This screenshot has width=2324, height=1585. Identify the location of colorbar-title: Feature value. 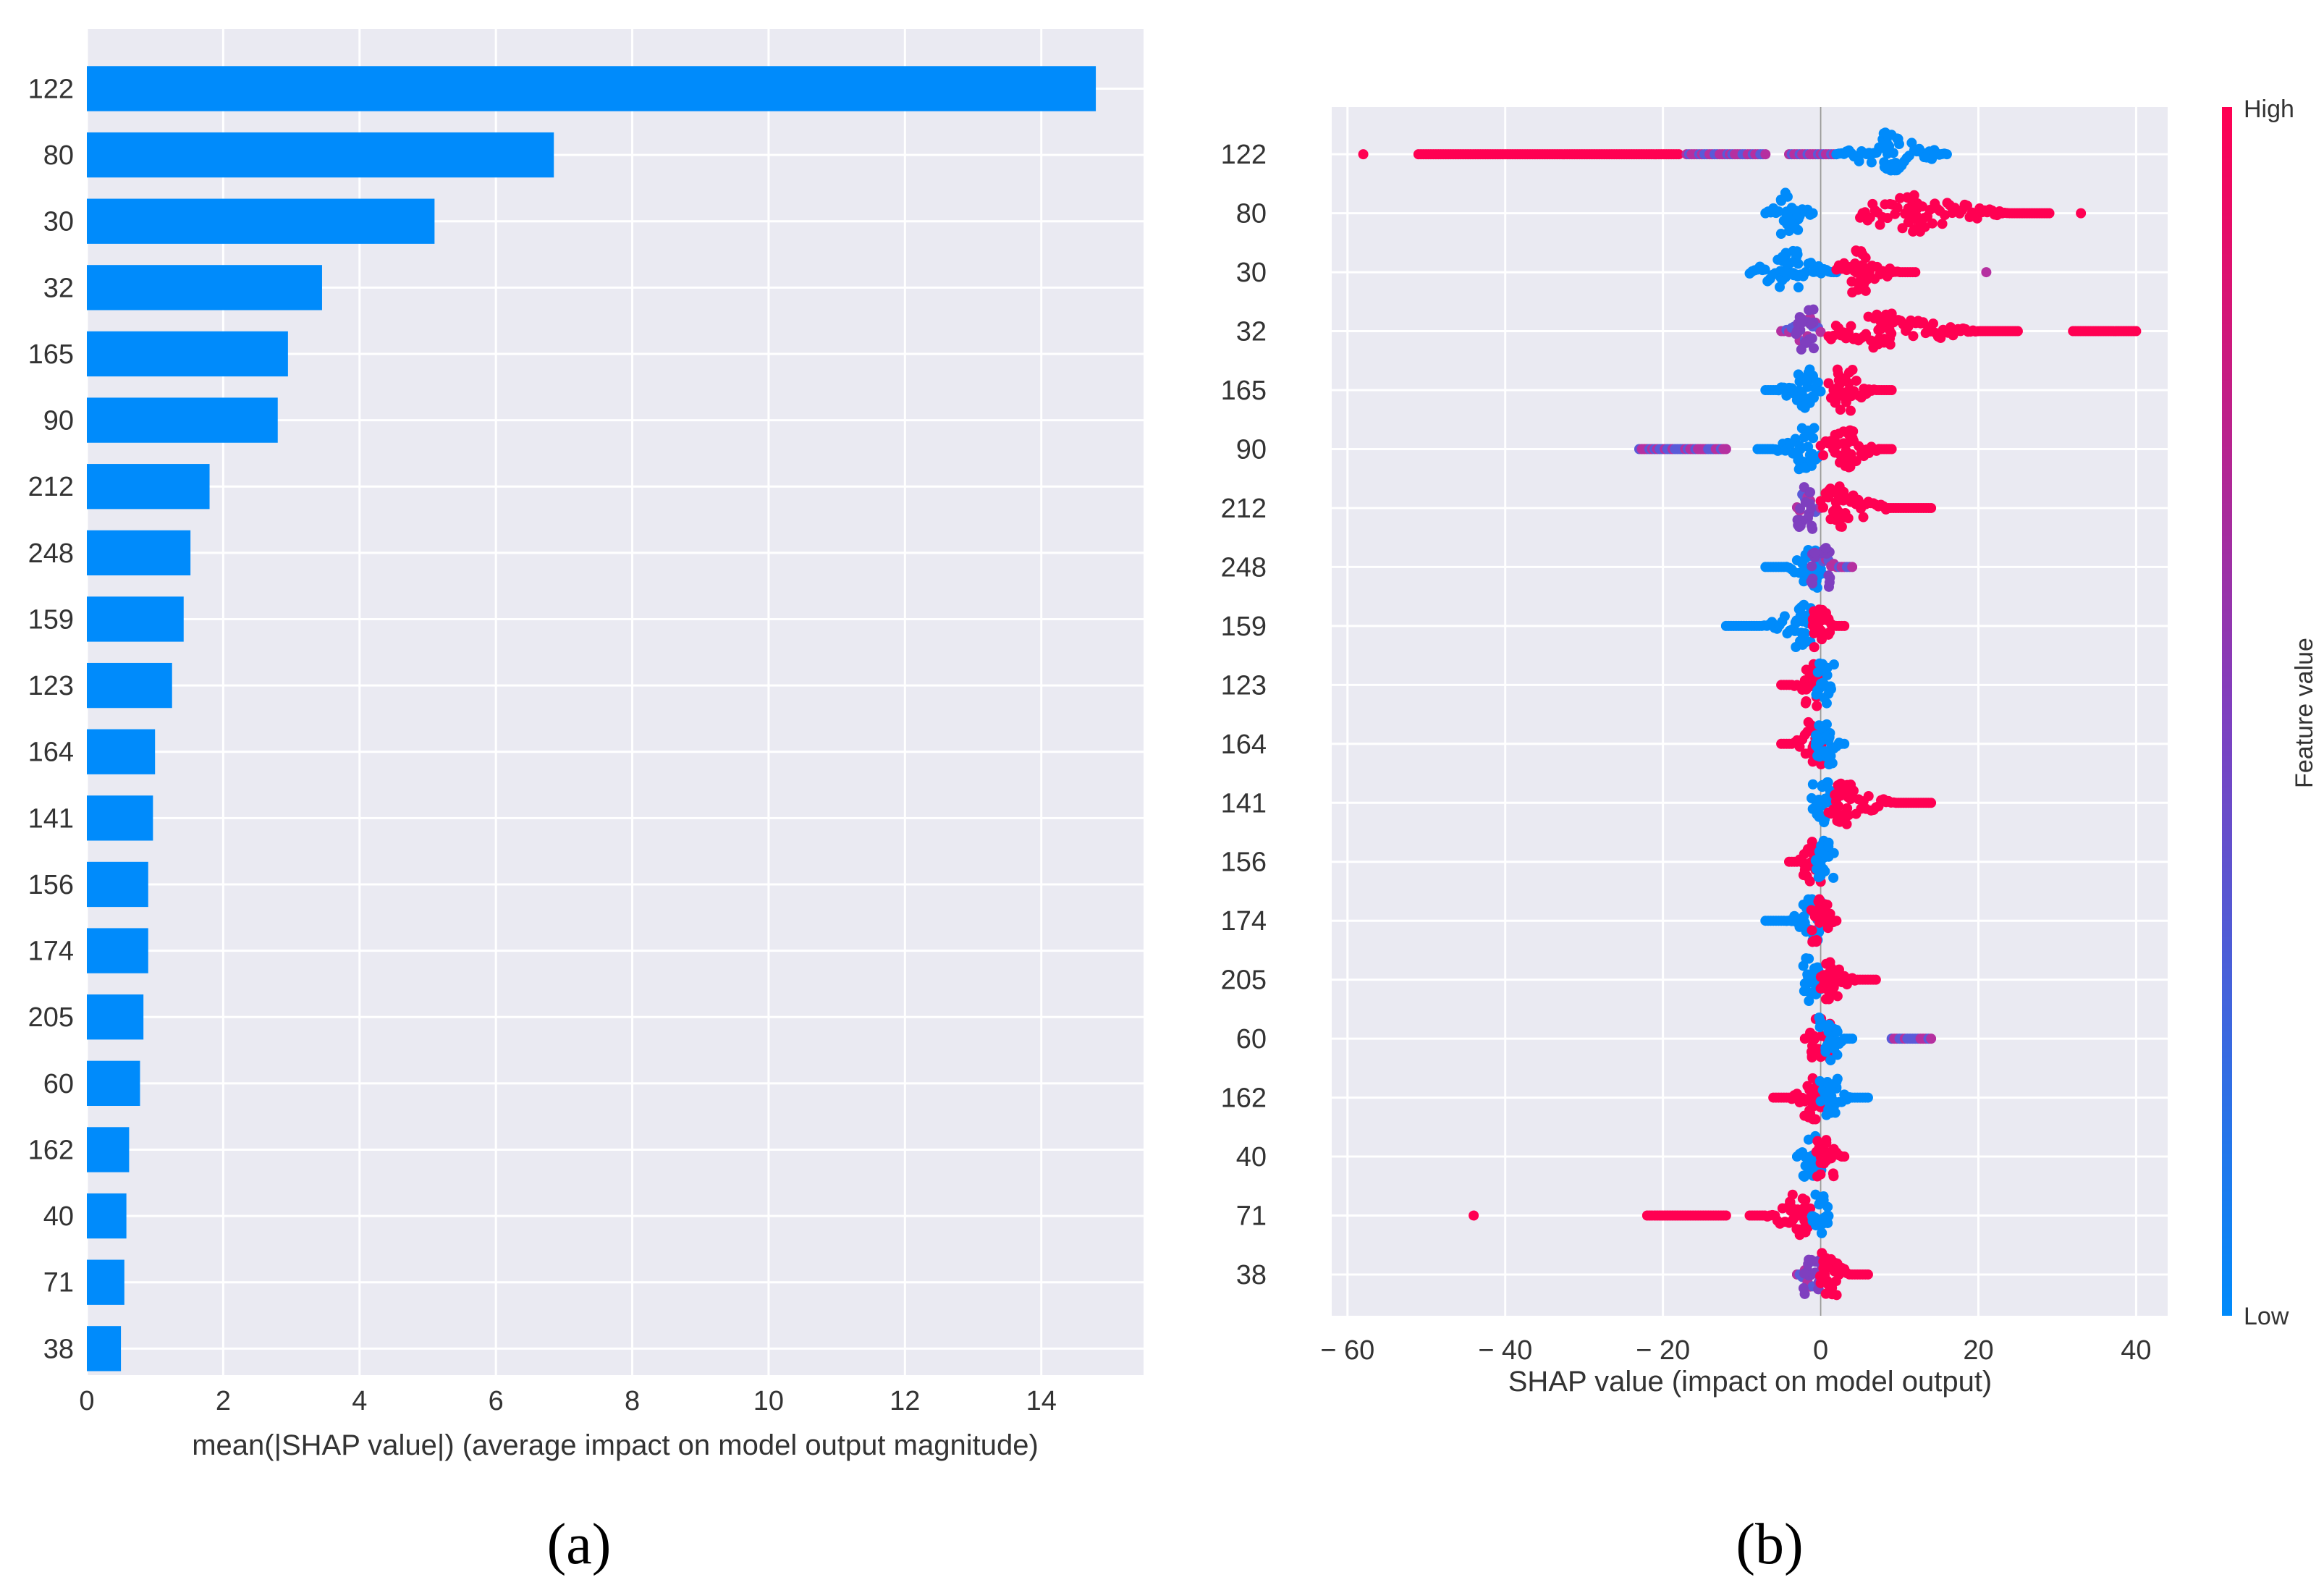
(2304, 713).